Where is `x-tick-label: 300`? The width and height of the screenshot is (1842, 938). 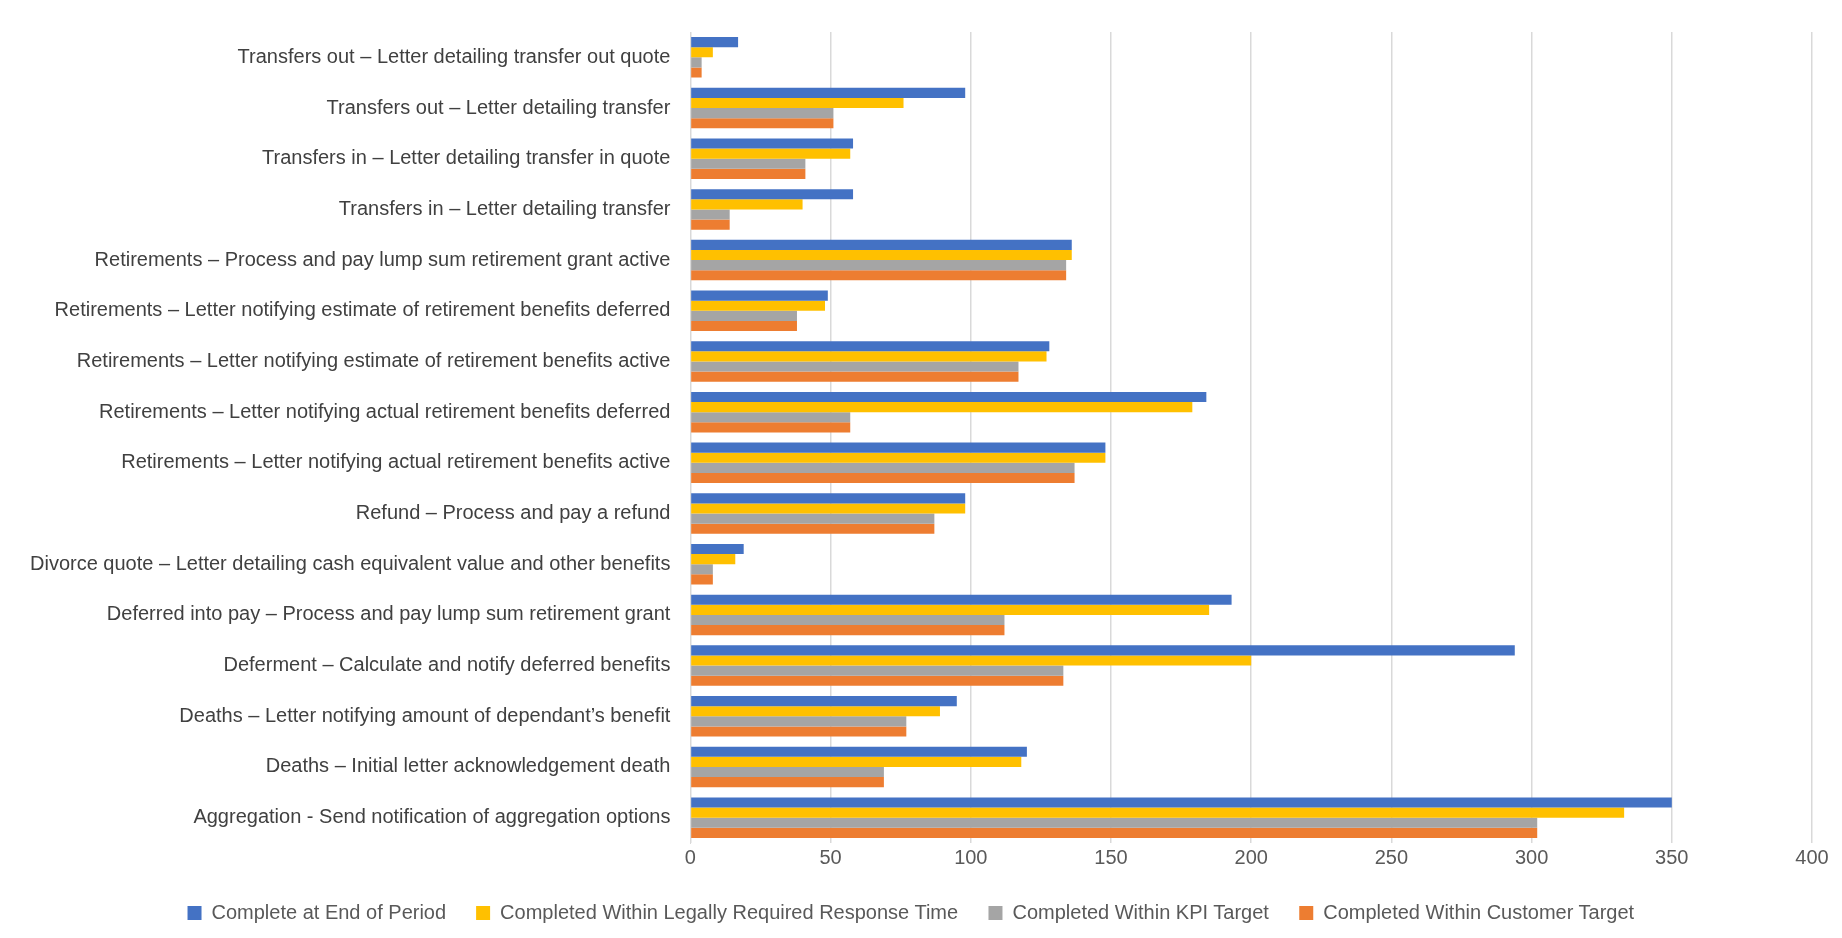 x-tick-label: 300 is located at coordinates (1531, 856).